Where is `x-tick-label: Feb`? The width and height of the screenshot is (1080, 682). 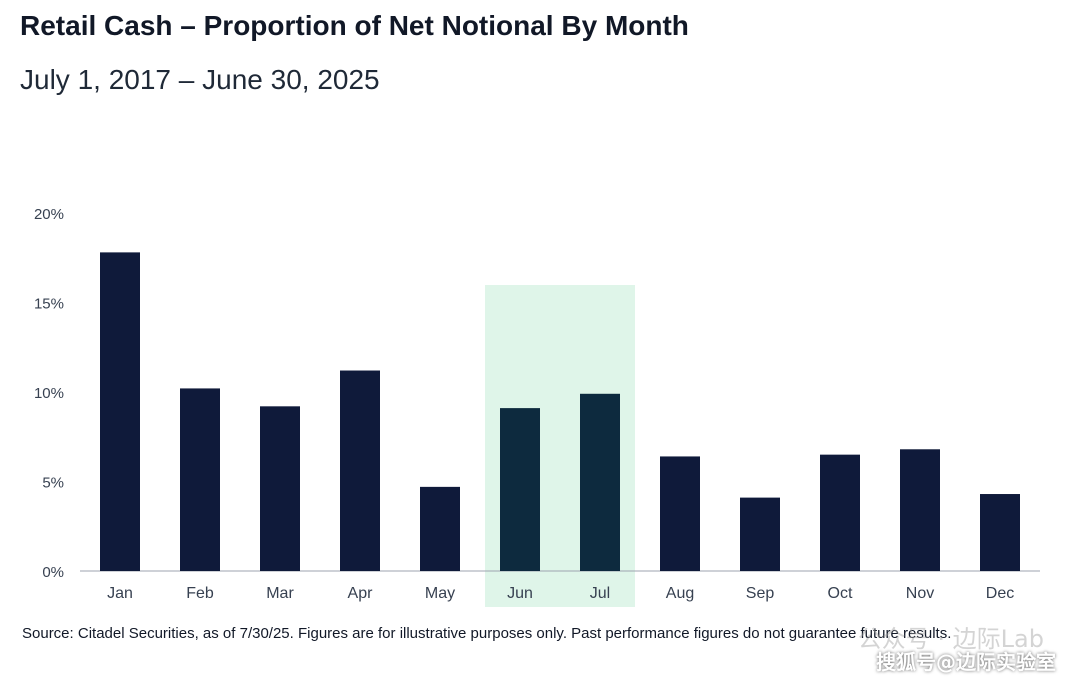
x-tick-label: Feb is located at coordinates (200, 593).